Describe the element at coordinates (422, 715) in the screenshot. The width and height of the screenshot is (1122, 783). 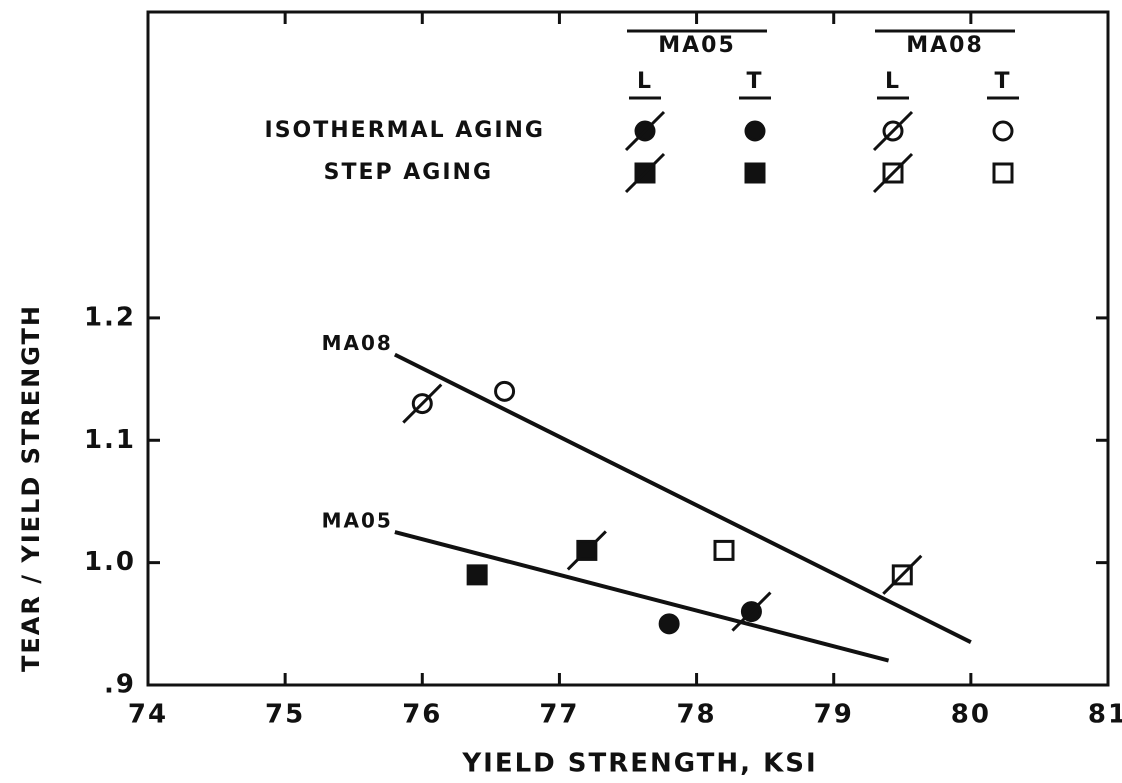
I see `x-tick-label: 76` at that location.